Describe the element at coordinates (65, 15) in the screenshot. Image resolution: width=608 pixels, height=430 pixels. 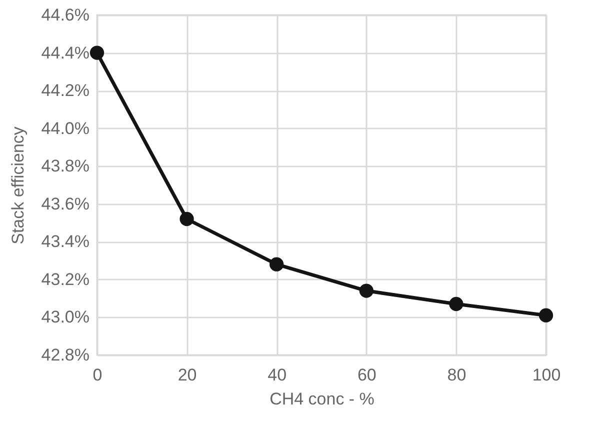
I see `y-tick-label: 44.6%` at that location.